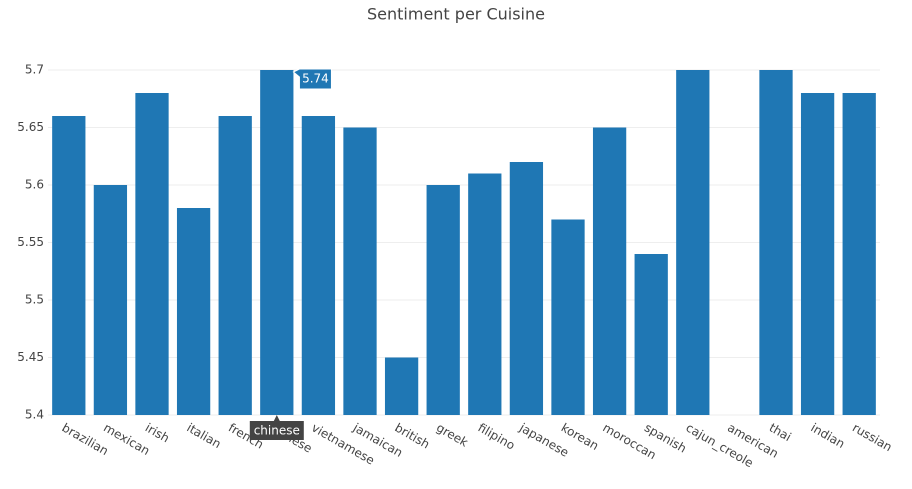  I want to click on y-tick-label: 5.45, so click(30, 357).